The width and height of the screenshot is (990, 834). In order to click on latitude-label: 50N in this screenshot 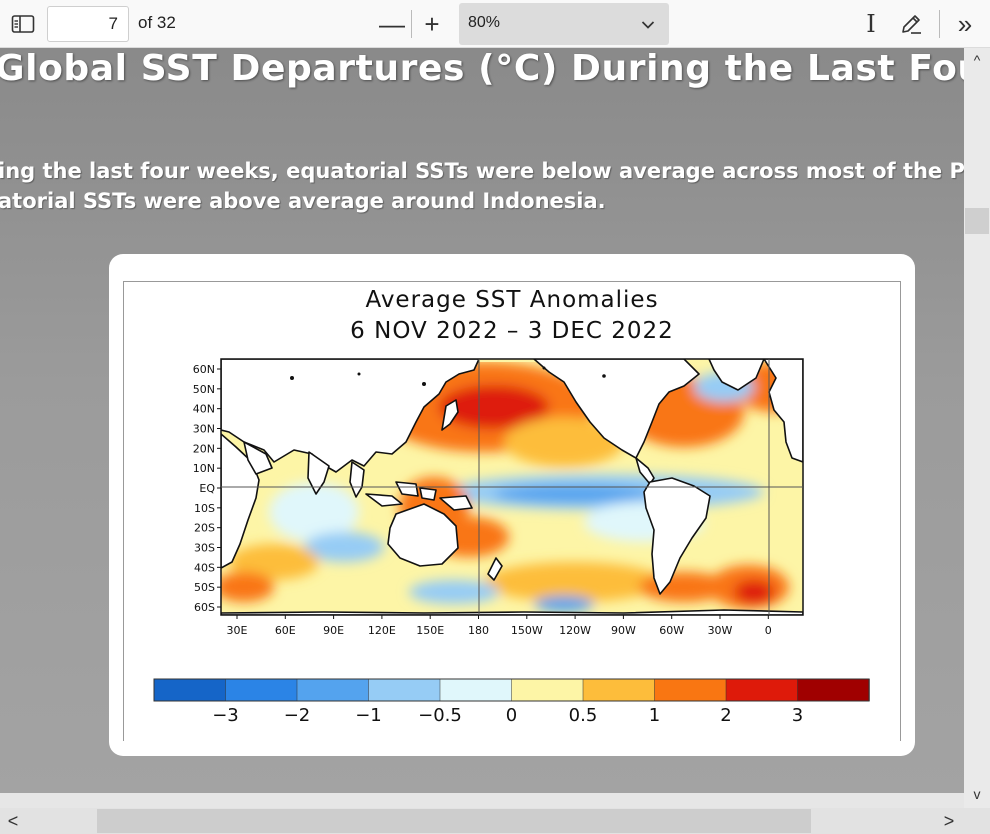, I will do `click(204, 389)`.